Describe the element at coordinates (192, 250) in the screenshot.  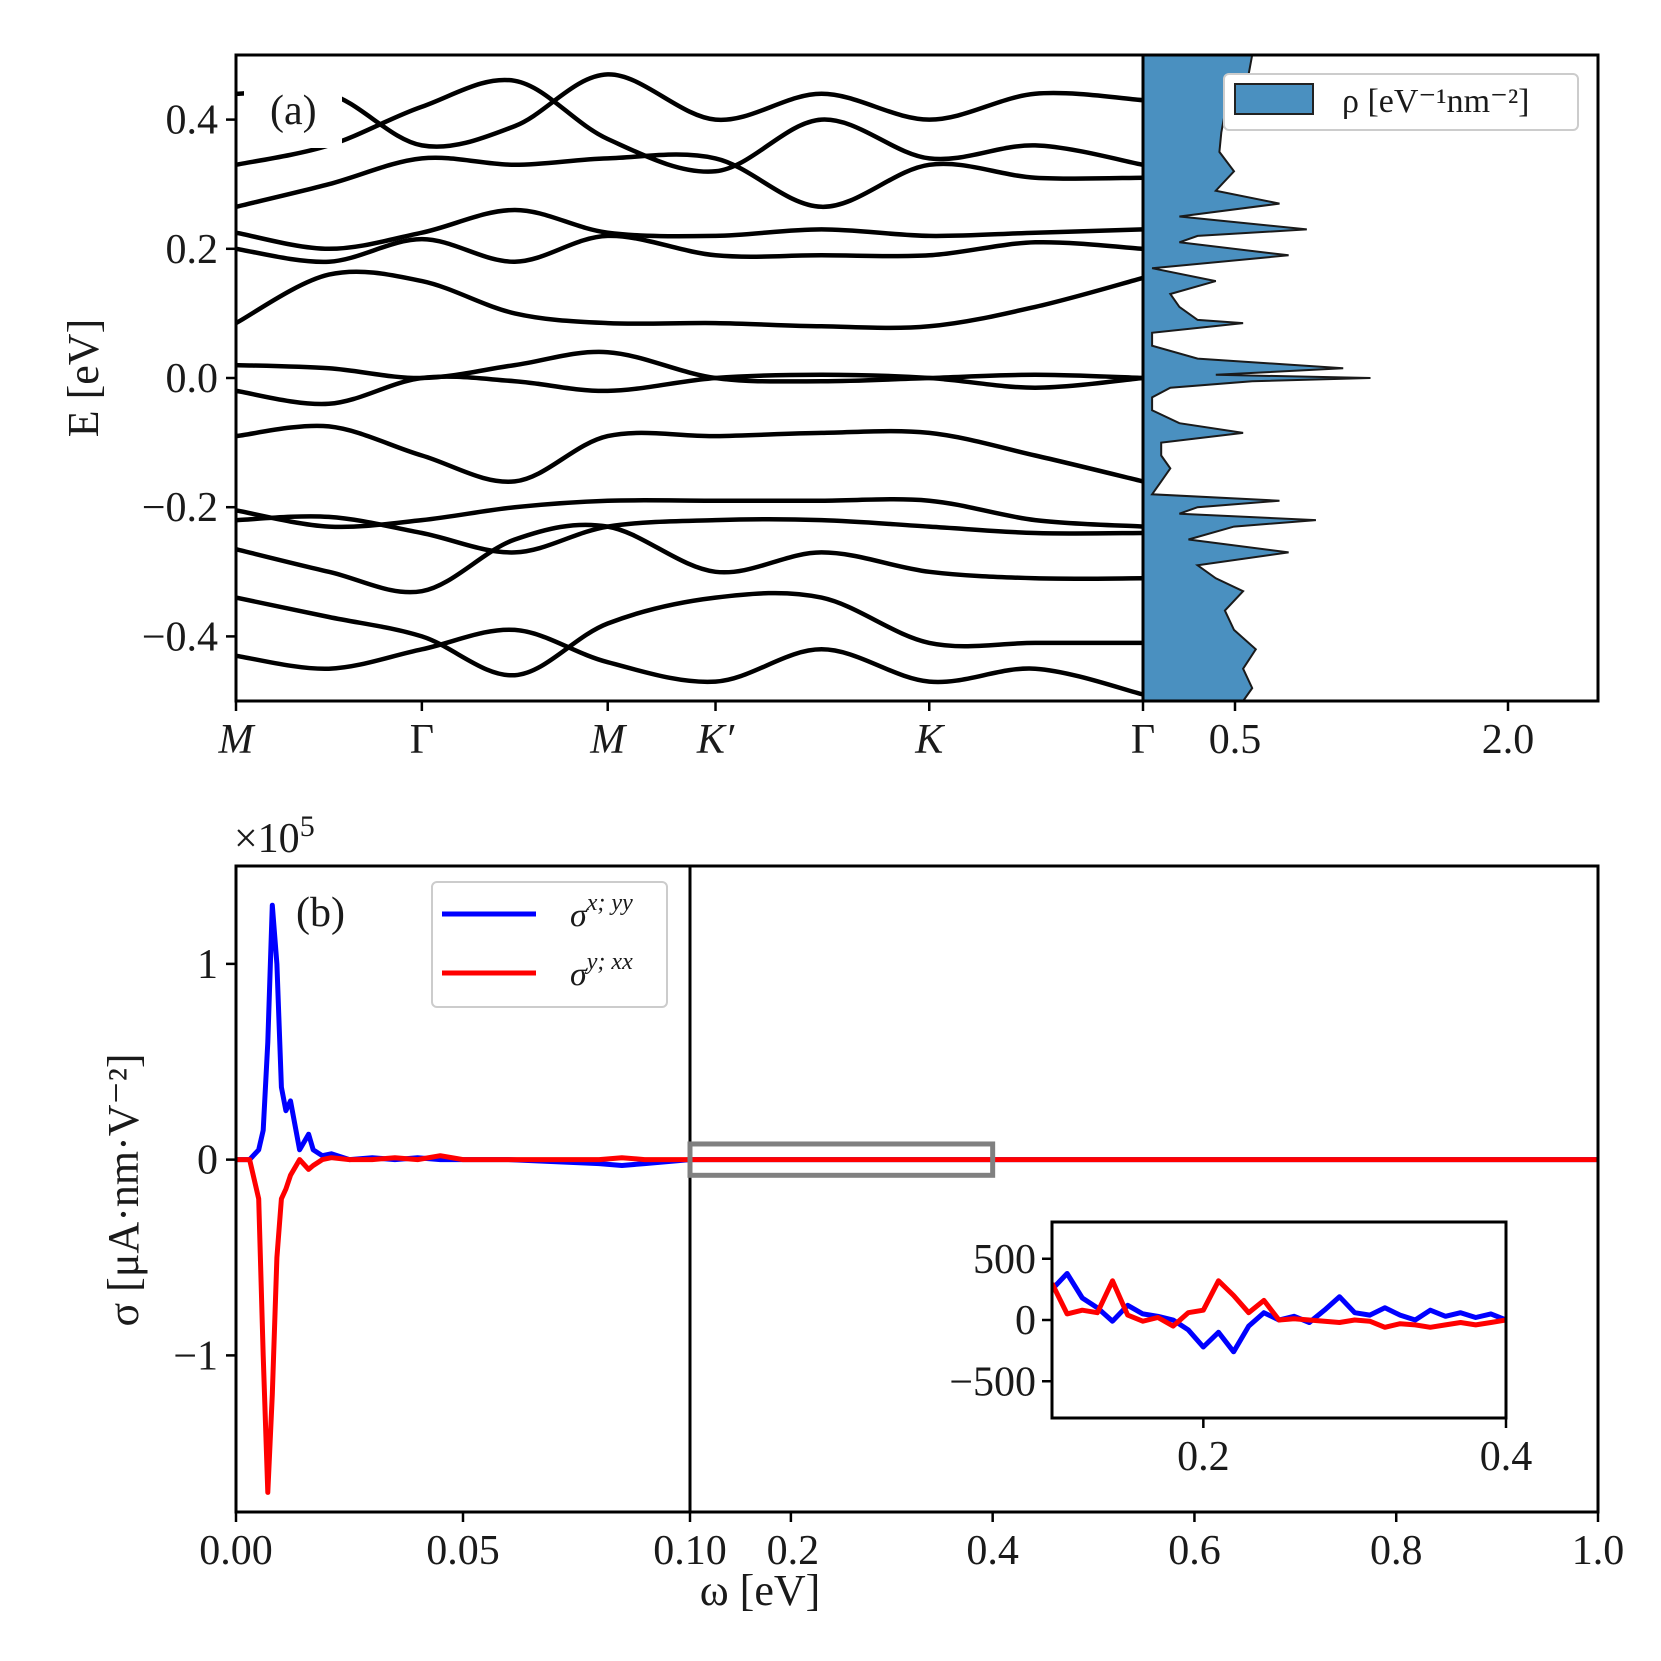
I see `panel-a-ytick-label: 0.2` at that location.